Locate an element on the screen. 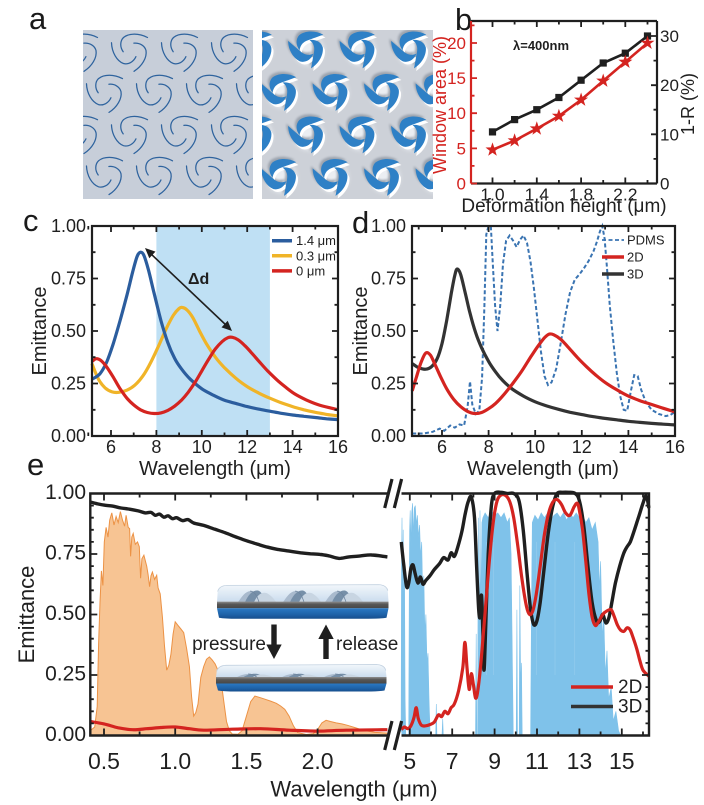 This screenshot has width=704, height=805. svg-text: b is located at coordinates (463, 19).